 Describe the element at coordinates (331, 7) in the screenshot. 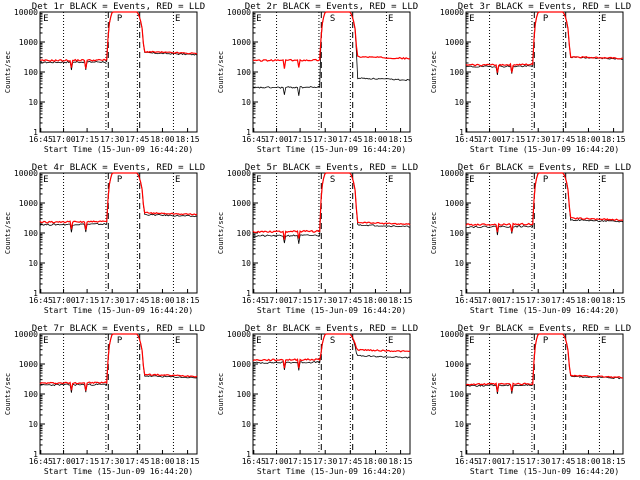

I see `panel-title: Det 2r BLACK = Events, RED = LLD` at that location.